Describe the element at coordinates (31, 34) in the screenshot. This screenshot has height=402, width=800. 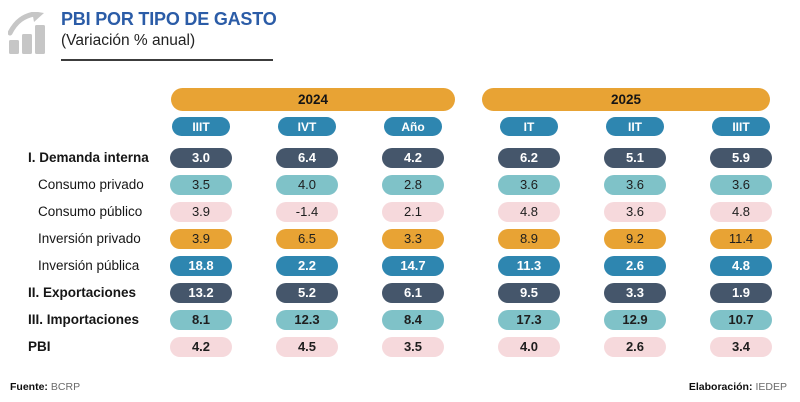
I see `bar-chart-trend-icon` at that location.